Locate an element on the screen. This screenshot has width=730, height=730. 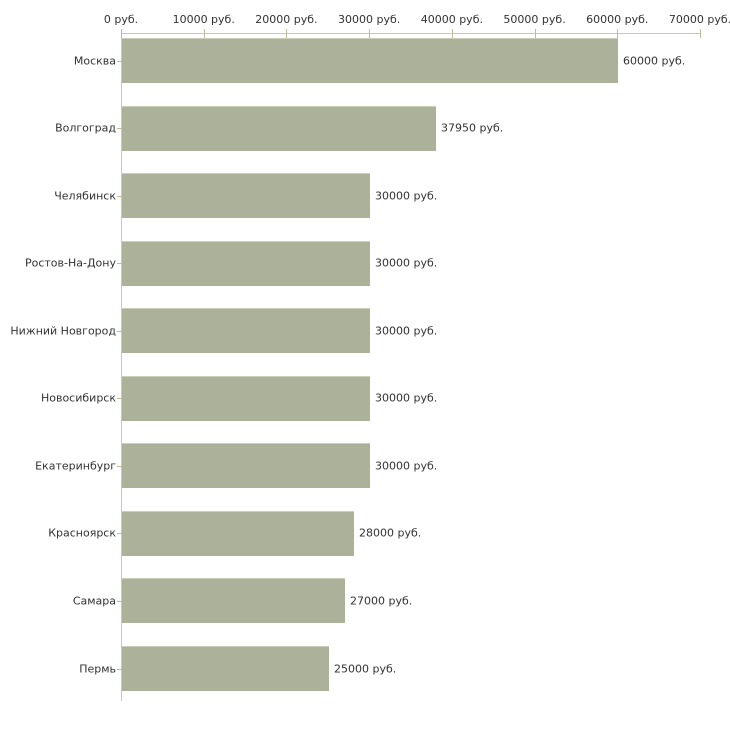
x-tick-label: 40000 руб. is located at coordinates (451, 19).